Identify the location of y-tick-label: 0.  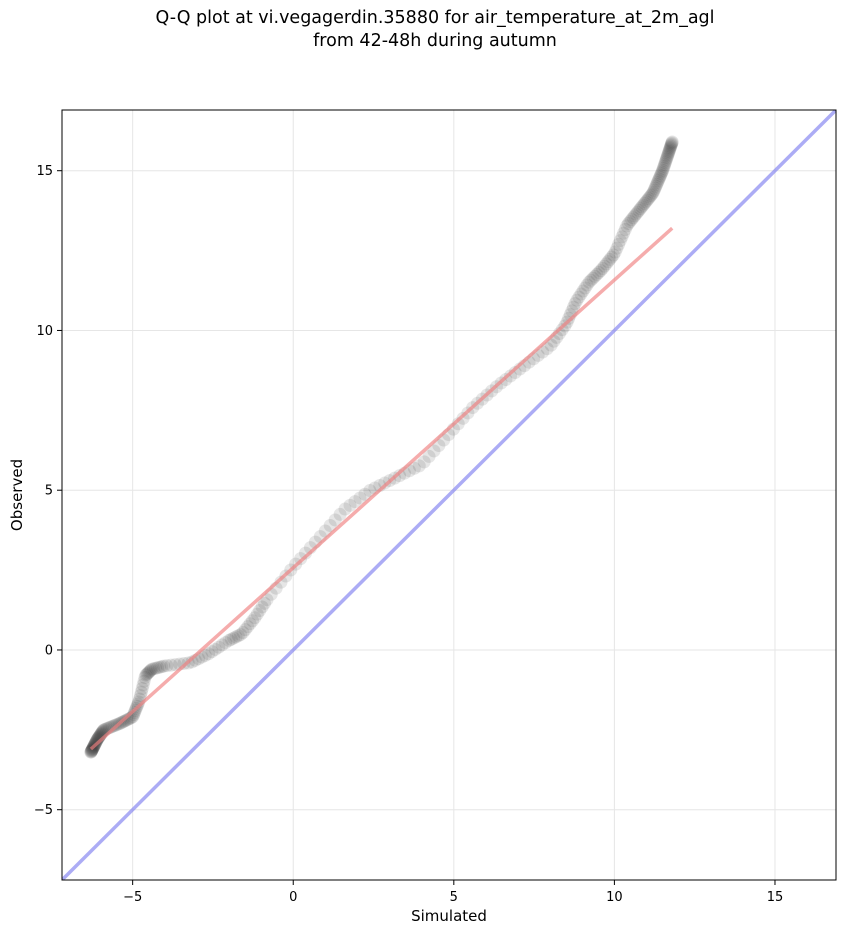
(49, 650).